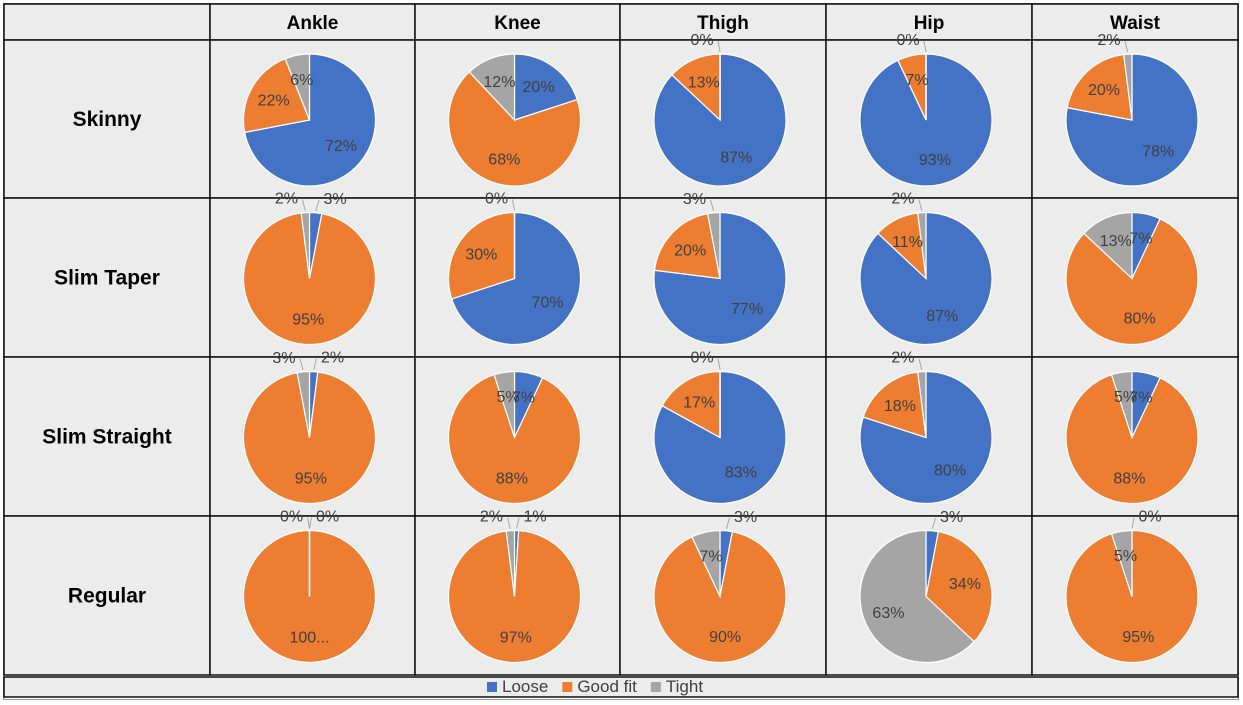  Describe the element at coordinates (1135, 23) in the screenshot. I see `column-header-waist: Waist` at that location.